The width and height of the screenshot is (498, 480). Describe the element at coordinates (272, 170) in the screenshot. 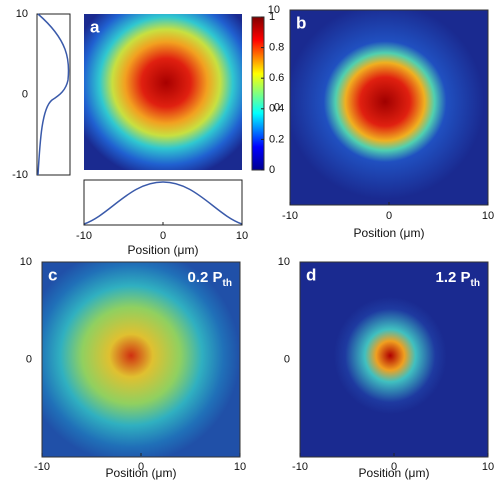

I see `colorbar-tick-label: 0` at that location.